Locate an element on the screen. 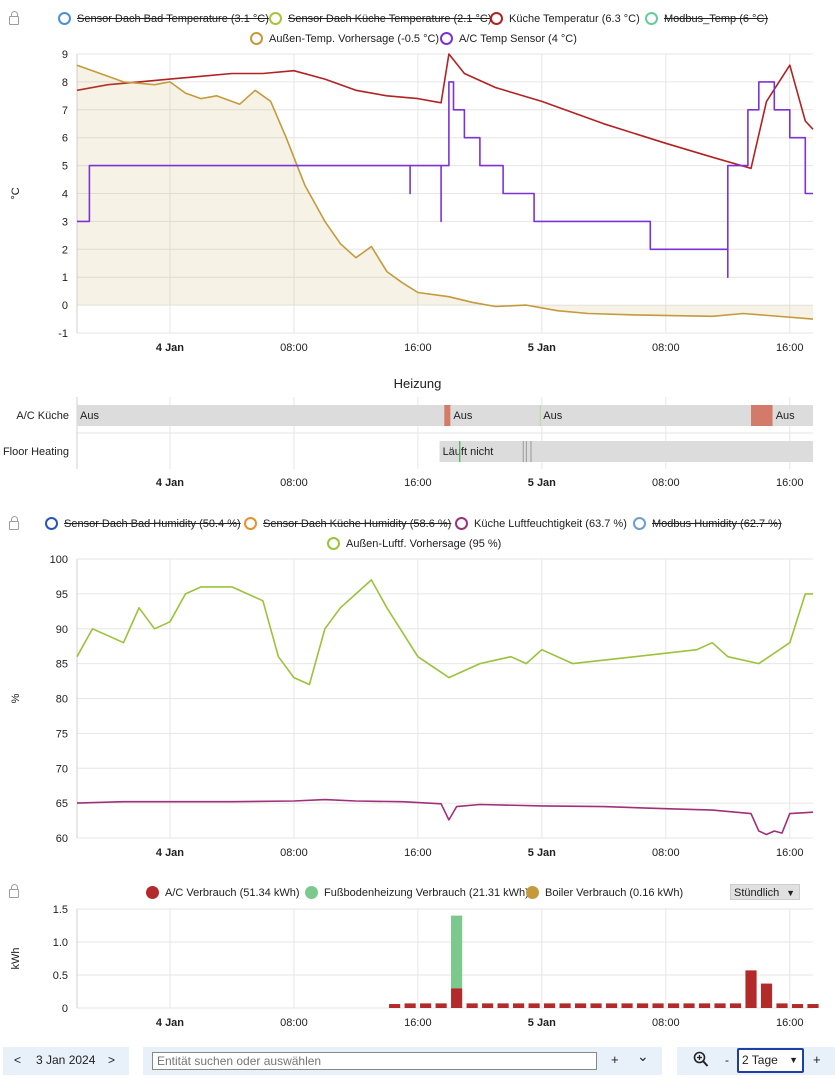 The height and width of the screenshot is (1079, 835). y-tick-label: 1 is located at coordinates (65, 278).